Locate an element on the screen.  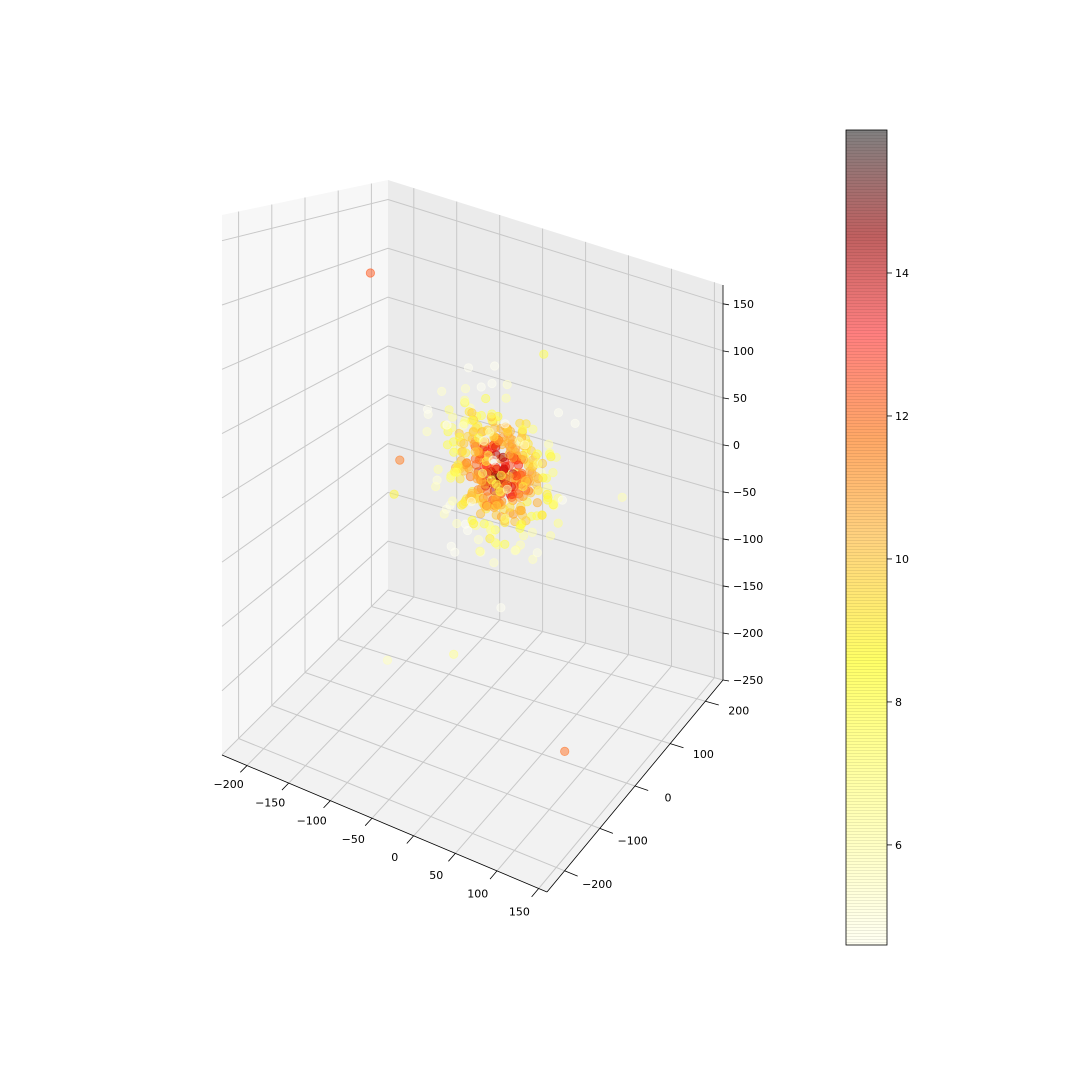
floor-pane is located at coordinates (472, 741).